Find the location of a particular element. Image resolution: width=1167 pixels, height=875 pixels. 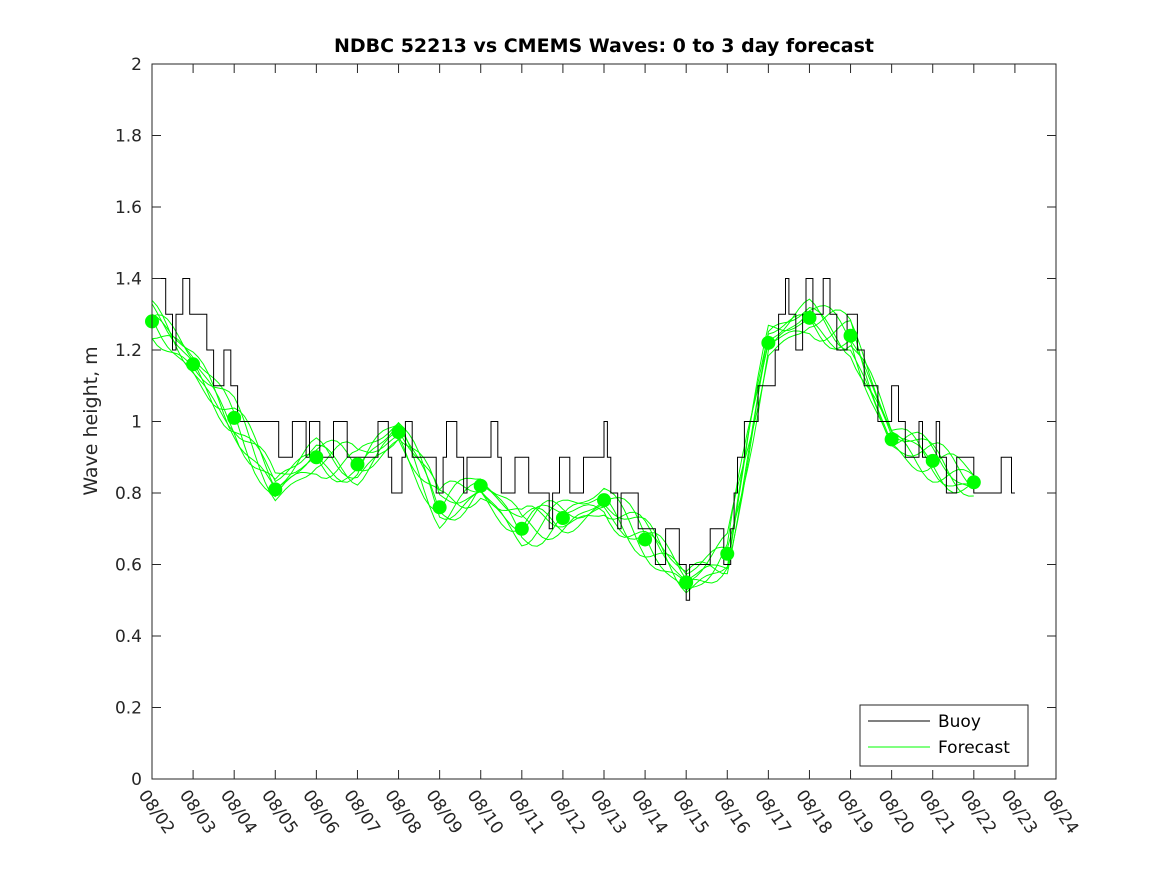

y-tick-label: 1.2 is located at coordinates (128, 351).